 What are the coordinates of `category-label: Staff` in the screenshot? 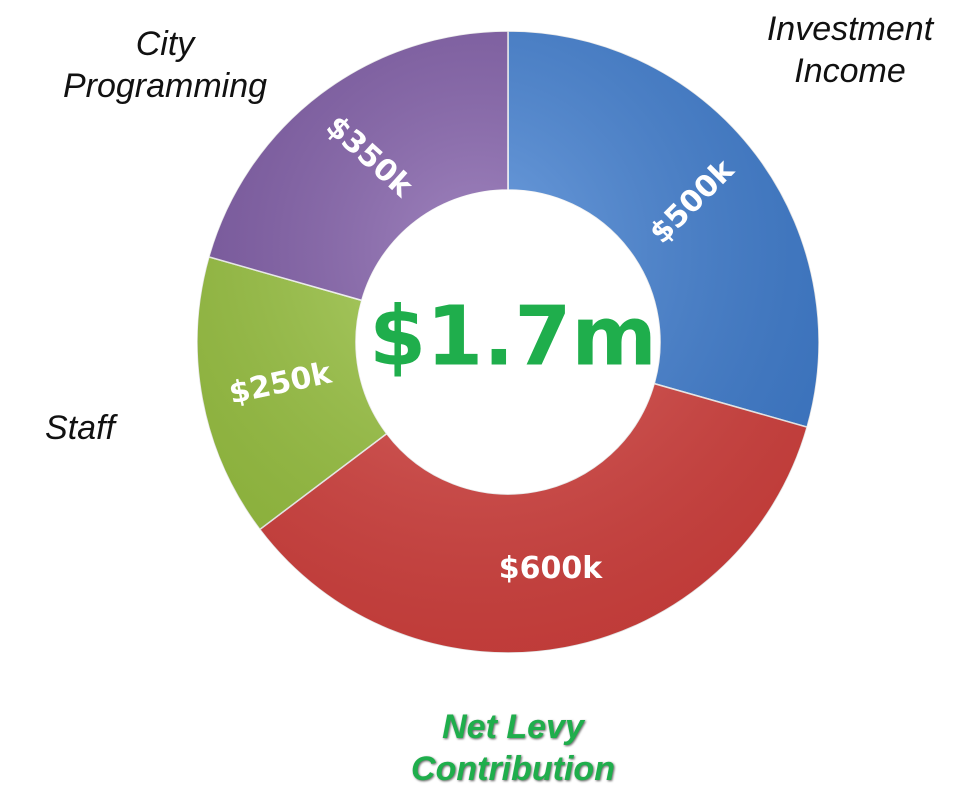 It's located at (80, 428).